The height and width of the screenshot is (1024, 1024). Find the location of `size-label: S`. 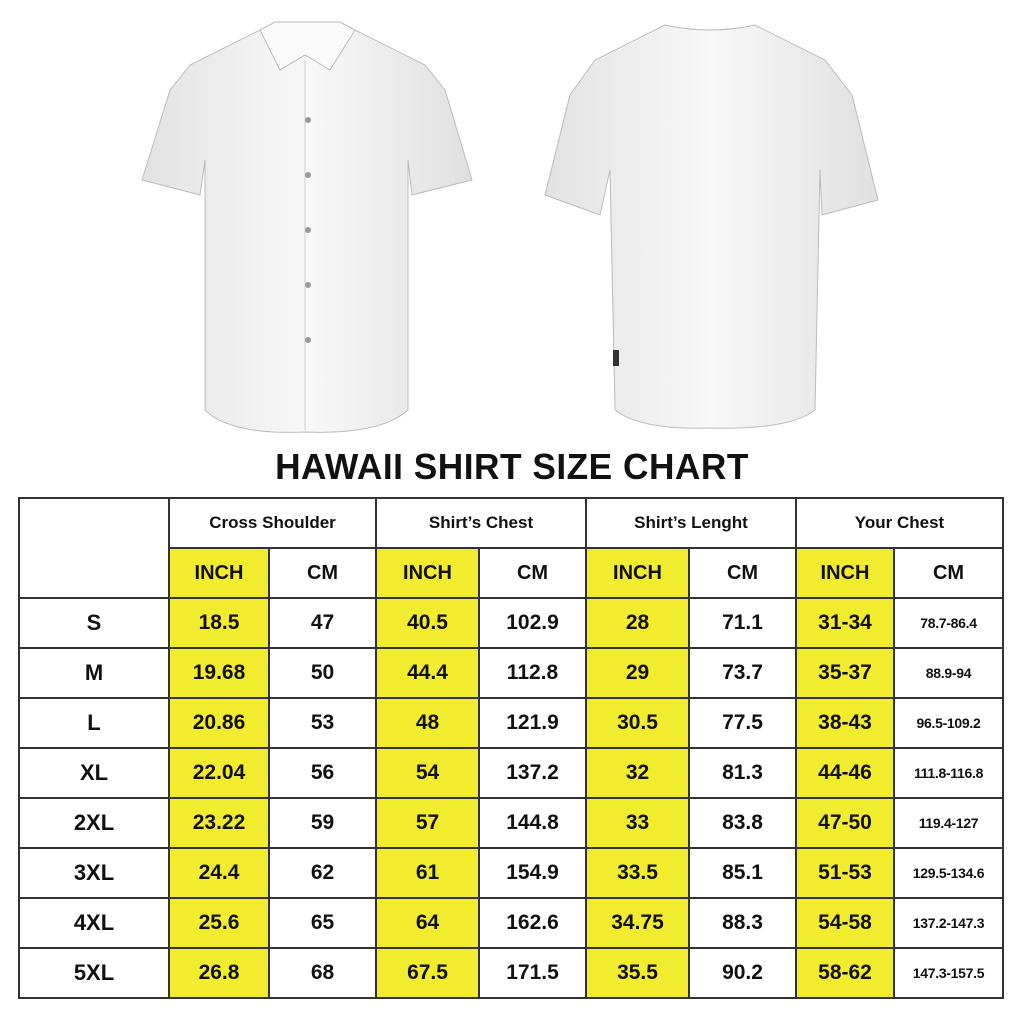

size-label: S is located at coordinates (94, 623).